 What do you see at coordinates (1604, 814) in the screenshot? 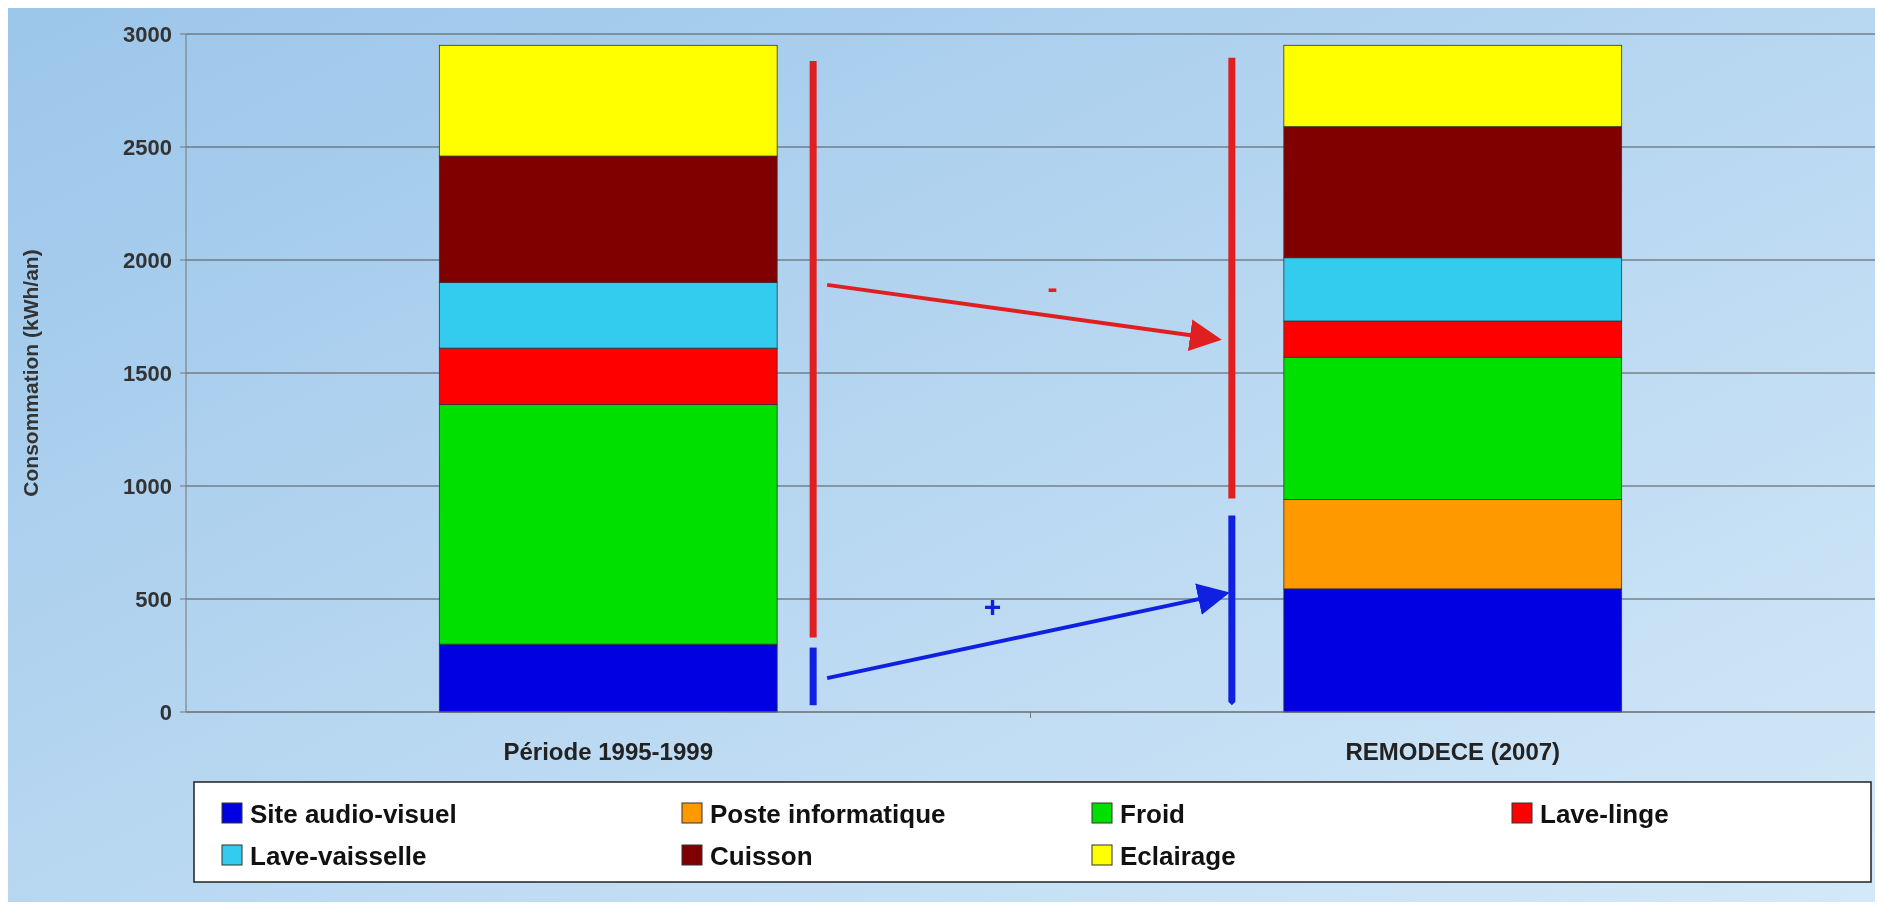
I see `legend-label: Lave-linge` at bounding box center [1604, 814].